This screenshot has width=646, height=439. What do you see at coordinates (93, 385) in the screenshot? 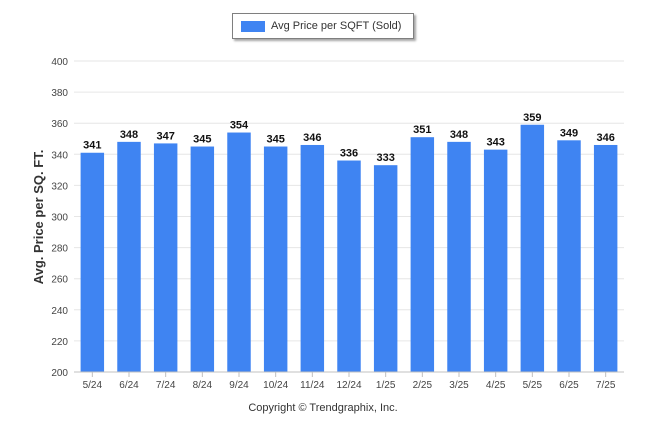
I see `x-tick-label: 5/24` at bounding box center [93, 385].